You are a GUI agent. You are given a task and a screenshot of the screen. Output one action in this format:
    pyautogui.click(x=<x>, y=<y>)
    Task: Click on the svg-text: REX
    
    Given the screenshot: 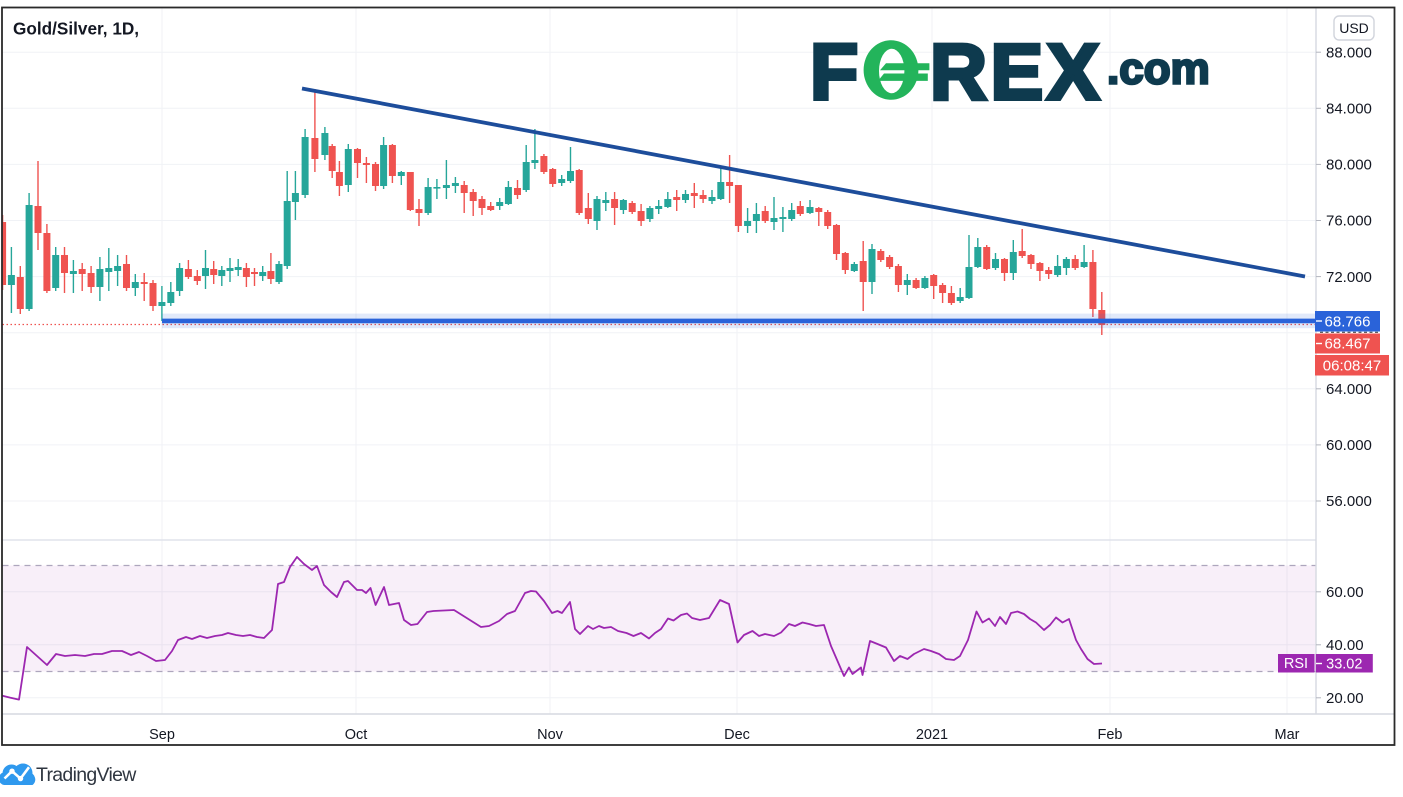 What is the action you would take?
    pyautogui.click(x=1016, y=71)
    